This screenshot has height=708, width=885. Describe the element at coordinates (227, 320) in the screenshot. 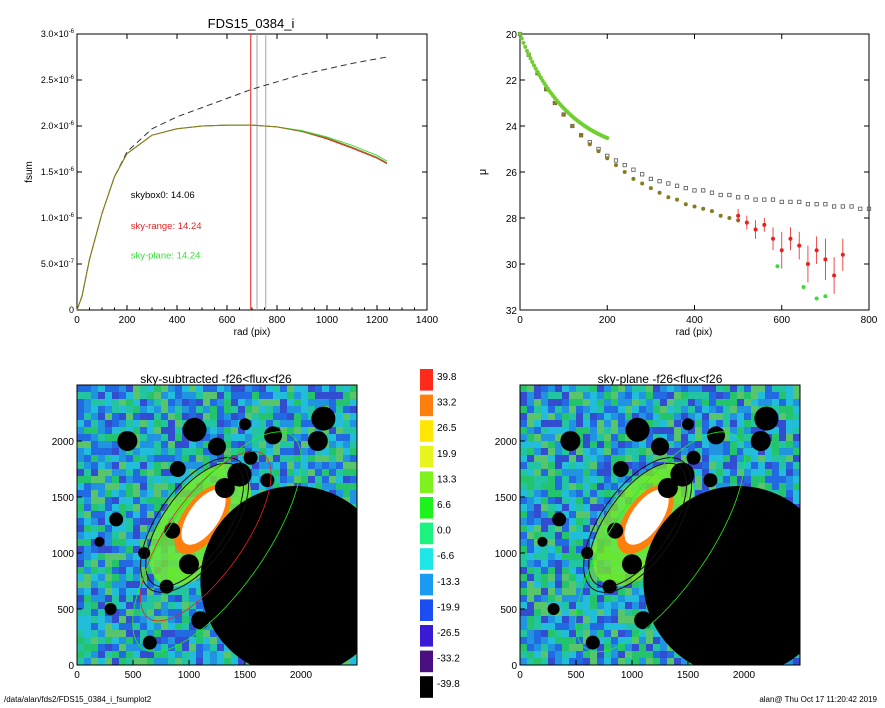

I see `x-tick-label: 600` at that location.